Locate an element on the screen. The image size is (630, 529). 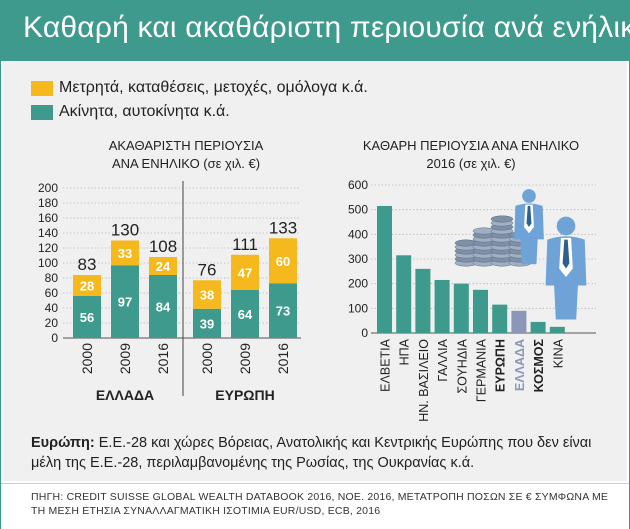
left-chart-title-line1: ΑΚΑΘΑΡΙΣΤΗ ΠΕΡΙΟΥΣΙΑ is located at coordinates (186, 145).